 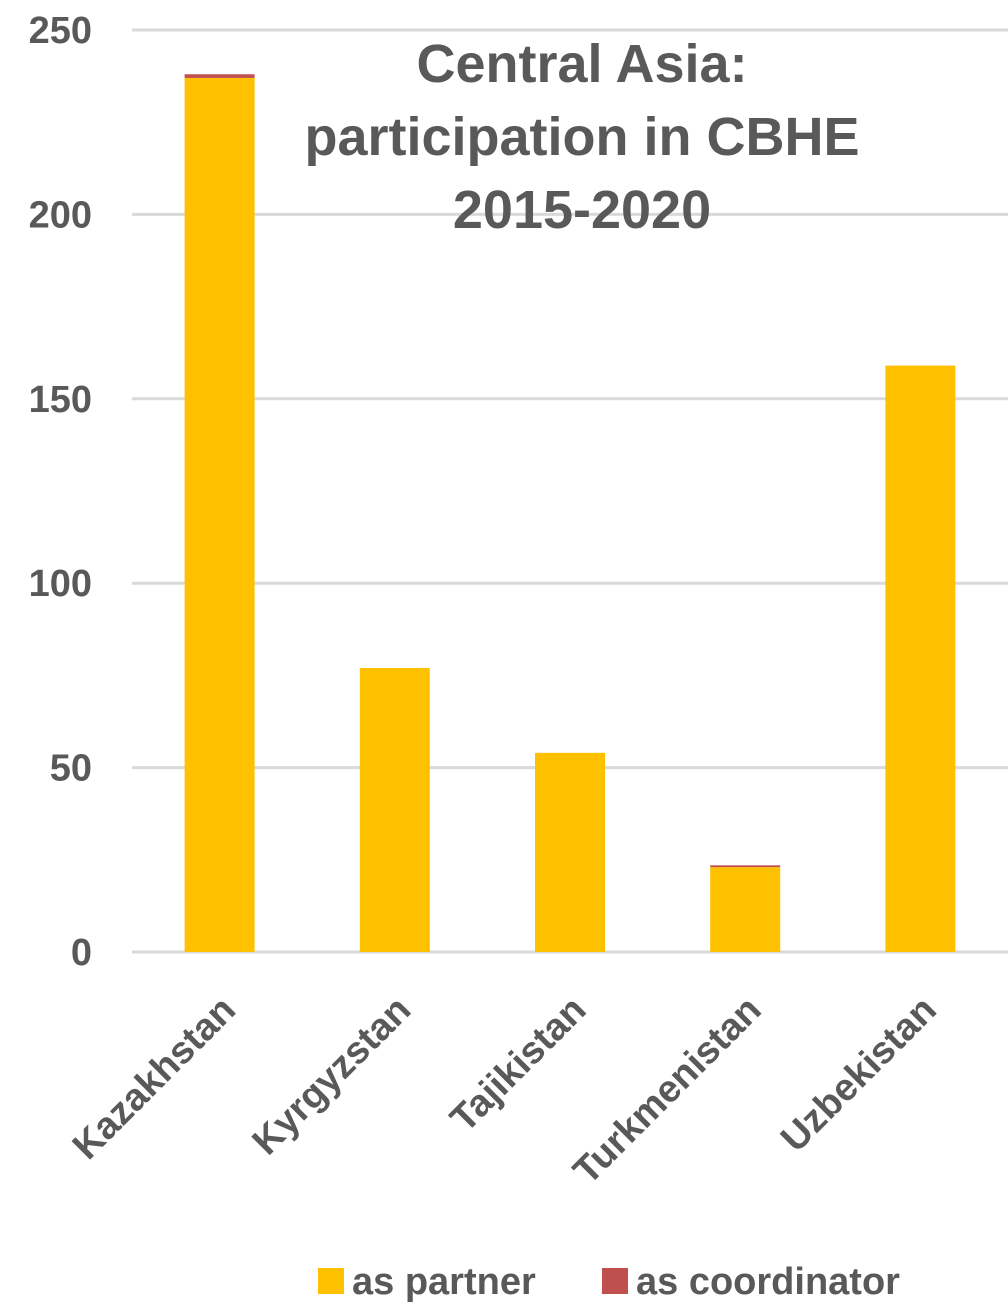 What do you see at coordinates (745, 909) in the screenshot?
I see `bar-turkmenistan-as-partner` at bounding box center [745, 909].